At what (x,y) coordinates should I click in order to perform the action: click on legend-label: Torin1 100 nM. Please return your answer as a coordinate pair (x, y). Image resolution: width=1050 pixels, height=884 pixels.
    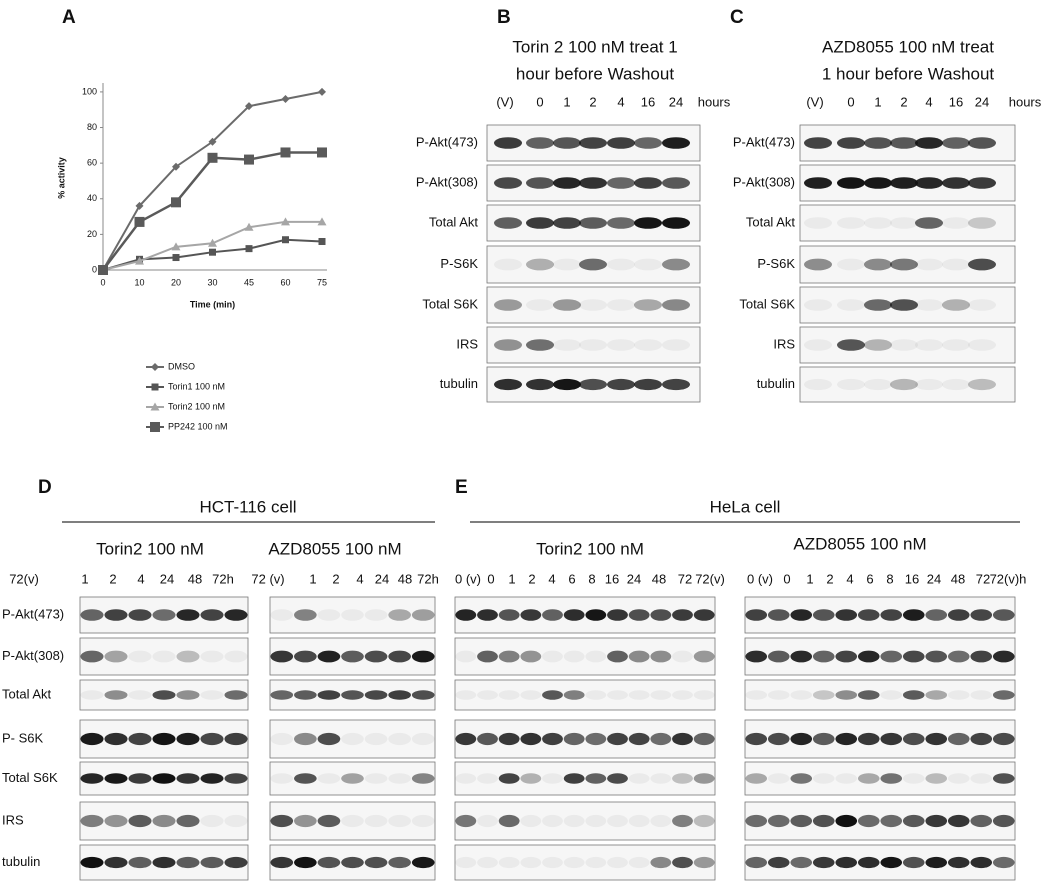
    Looking at the image, I should click on (196, 386).